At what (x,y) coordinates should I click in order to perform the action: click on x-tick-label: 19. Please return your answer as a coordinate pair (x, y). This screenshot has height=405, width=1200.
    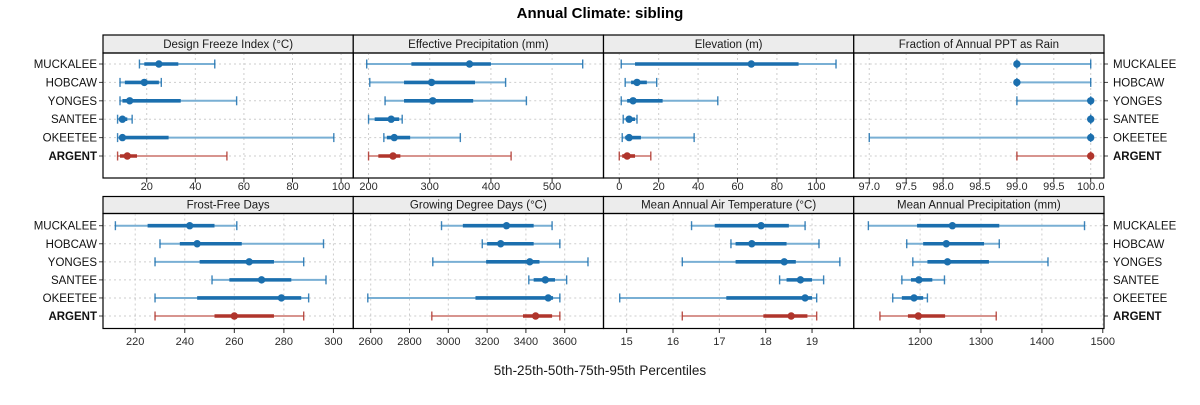
    Looking at the image, I should click on (812, 342).